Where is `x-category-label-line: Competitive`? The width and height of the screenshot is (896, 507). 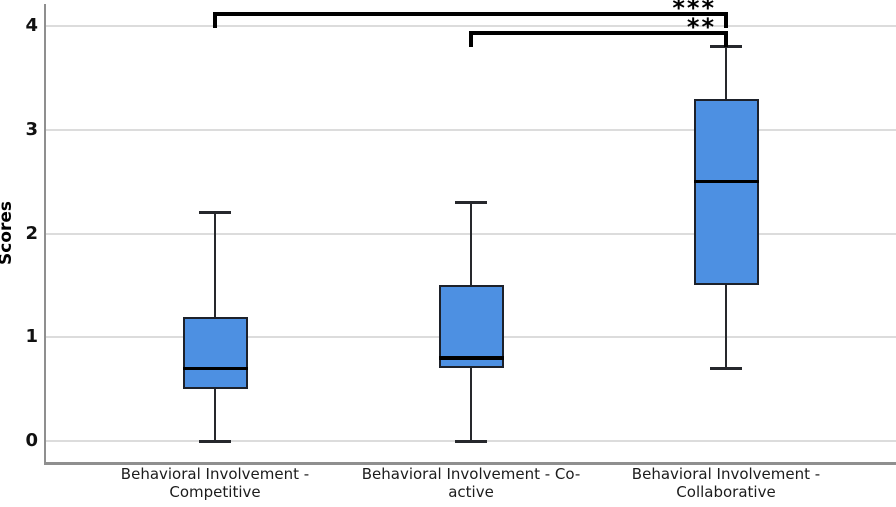 x-category-label-line: Competitive is located at coordinates (215, 491).